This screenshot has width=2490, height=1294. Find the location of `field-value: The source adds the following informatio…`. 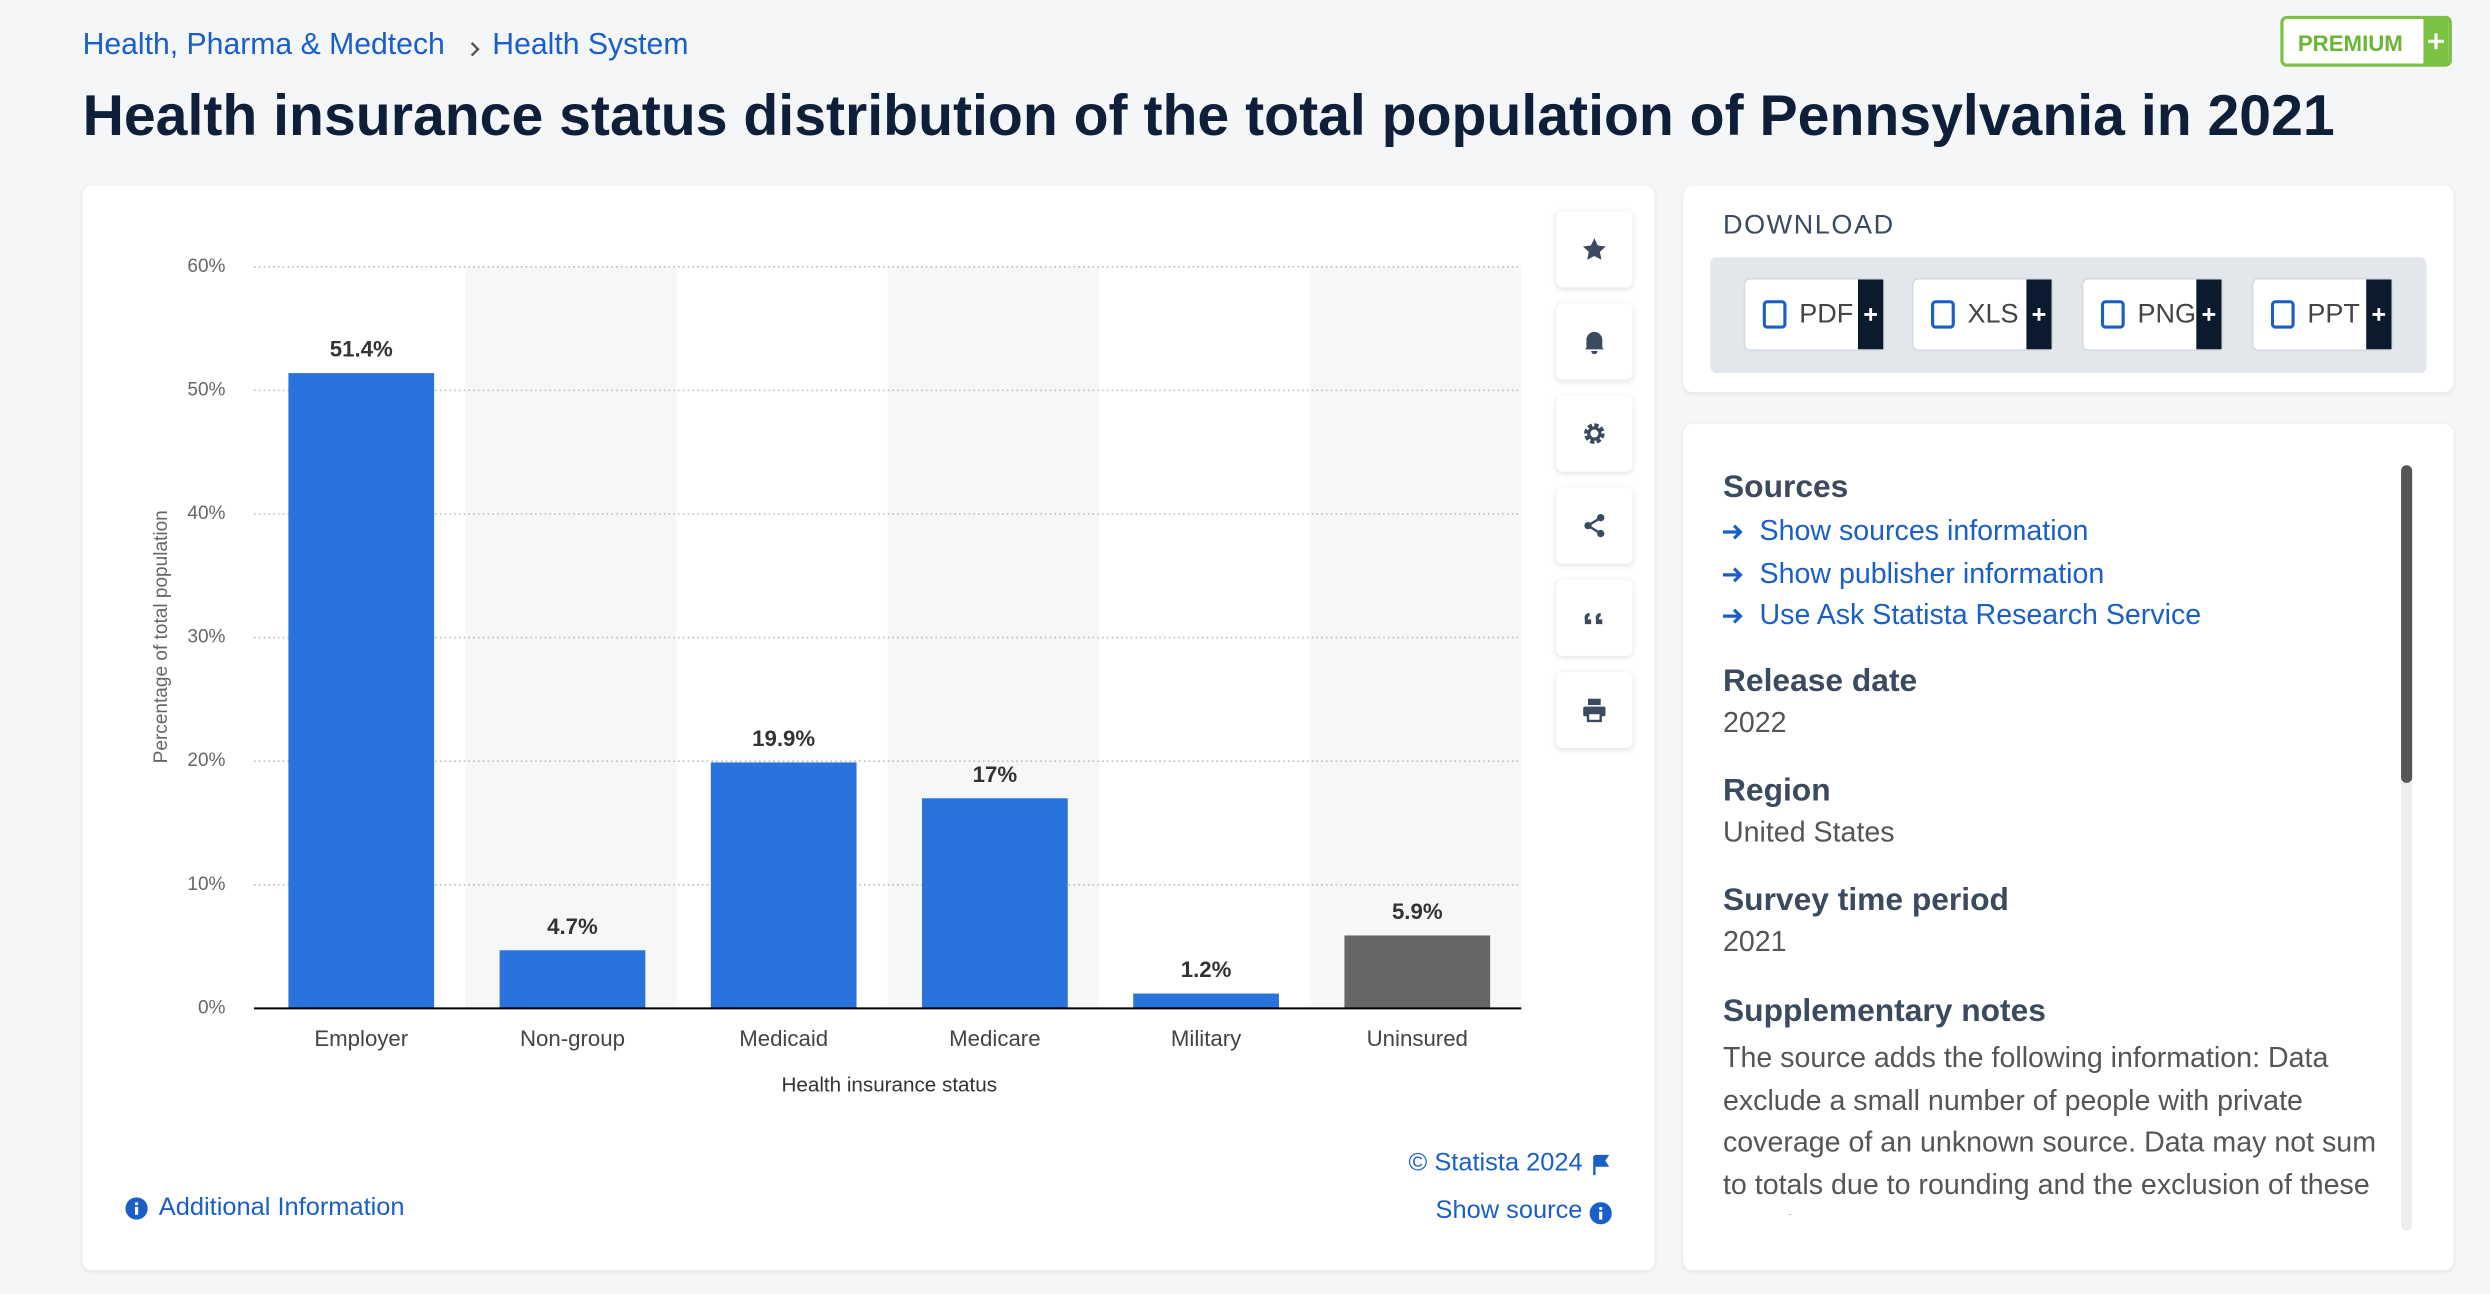

field-value: The source adds the following informatio… is located at coordinates (2049, 1128).